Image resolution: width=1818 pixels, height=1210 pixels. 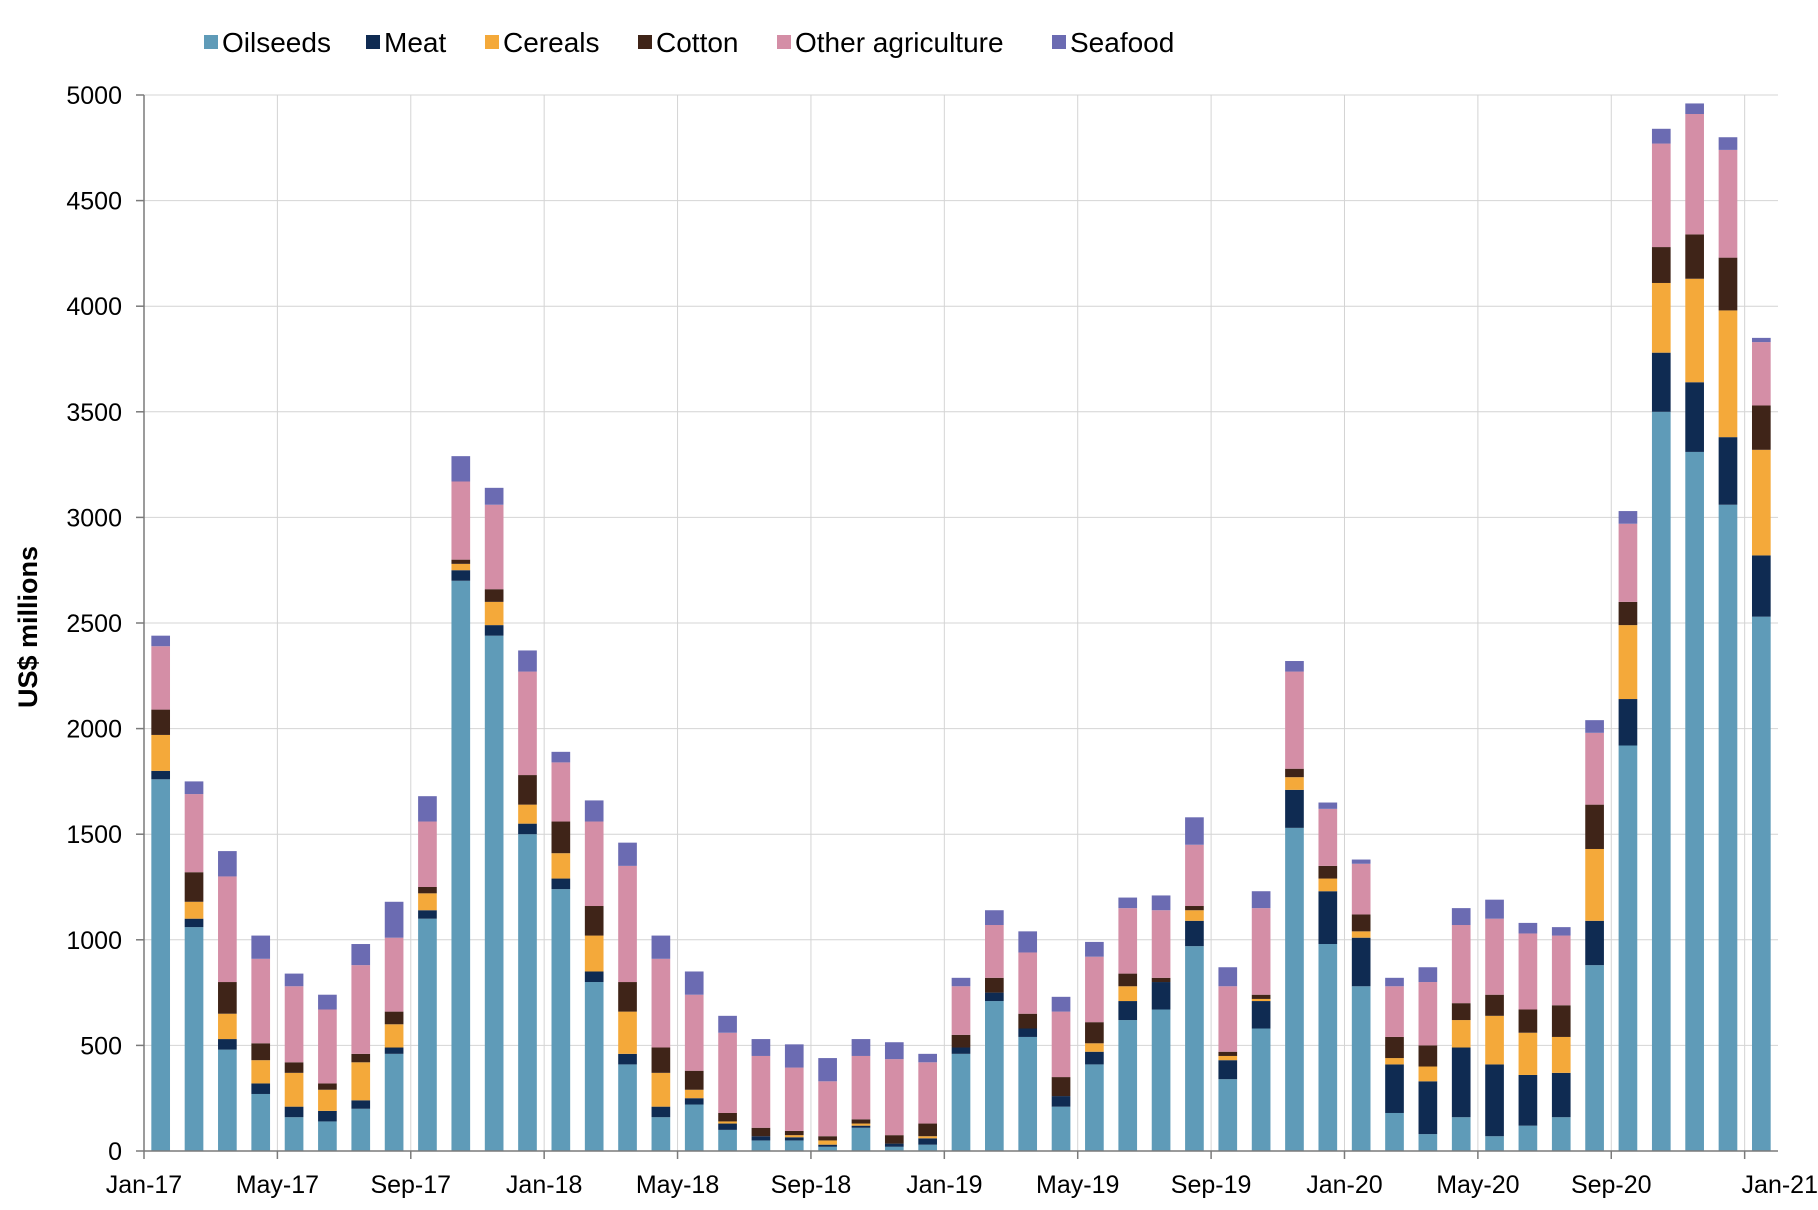 What do you see at coordinates (544, 1185) in the screenshot?
I see `x-tick-label: Jan-18` at bounding box center [544, 1185].